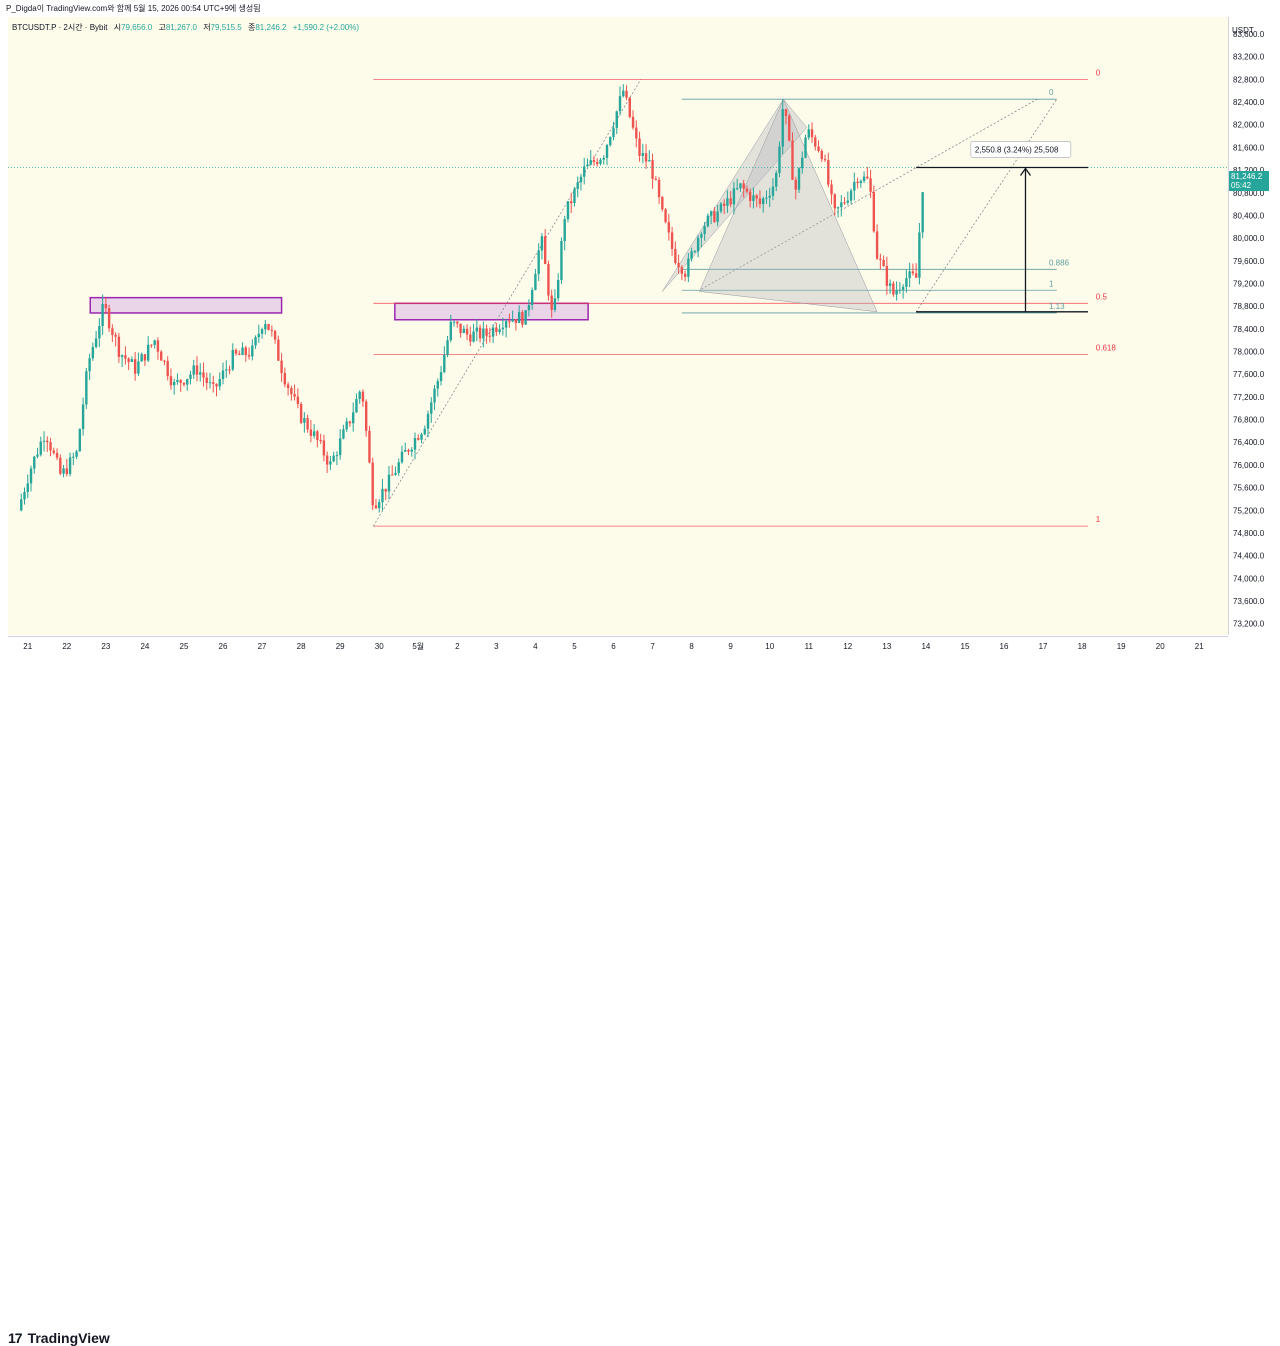  What do you see at coordinates (137, 27) in the screenshot?
I see `open-value: 79,656.0` at bounding box center [137, 27].